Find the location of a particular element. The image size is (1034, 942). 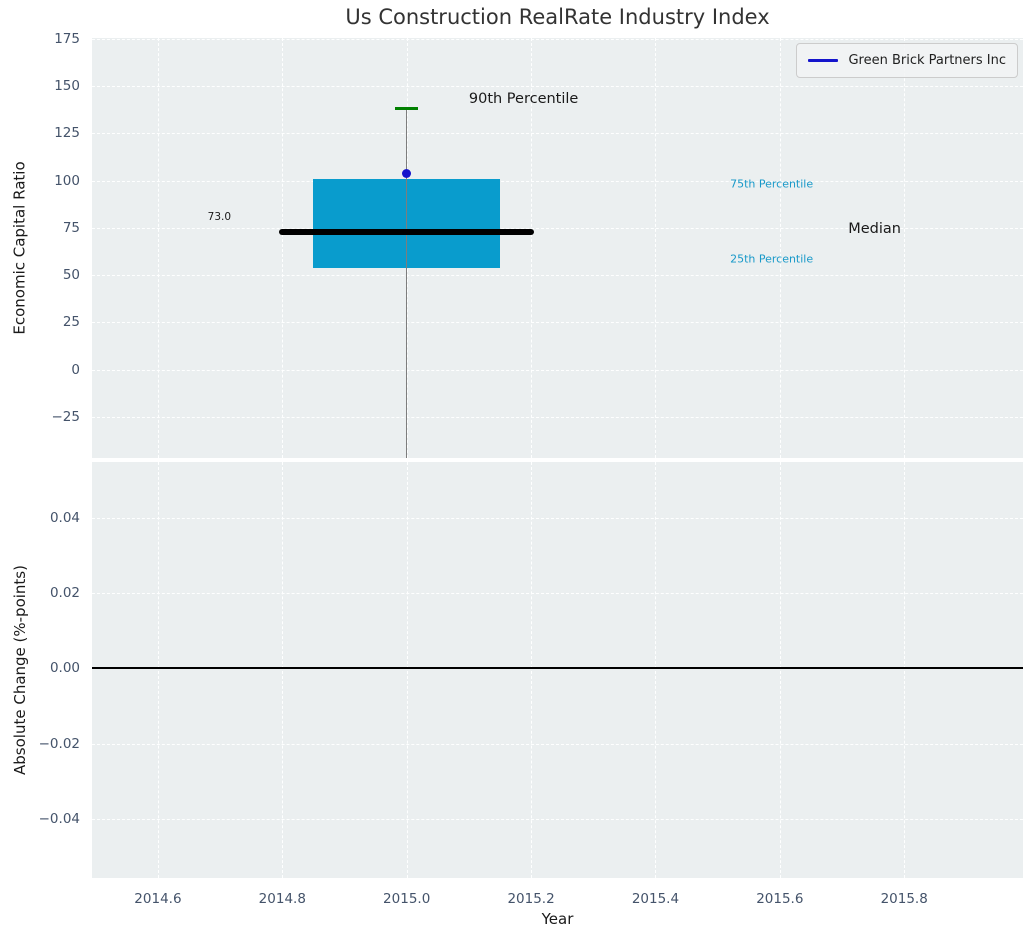

x-tick-label: 2014.8 is located at coordinates (282, 899).